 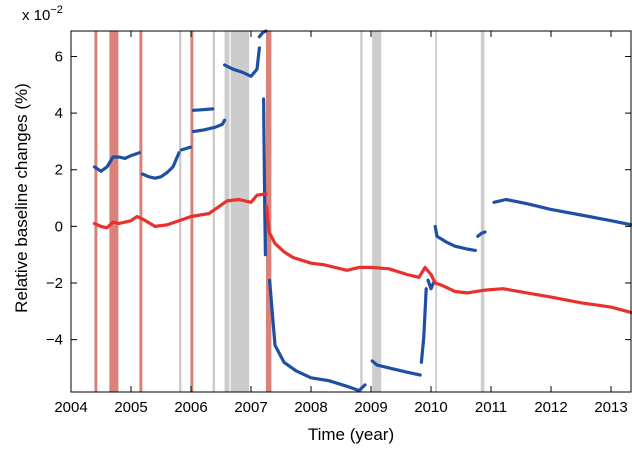 I want to click on y-multiplier-label: x 10−2, so click(x=42, y=14).